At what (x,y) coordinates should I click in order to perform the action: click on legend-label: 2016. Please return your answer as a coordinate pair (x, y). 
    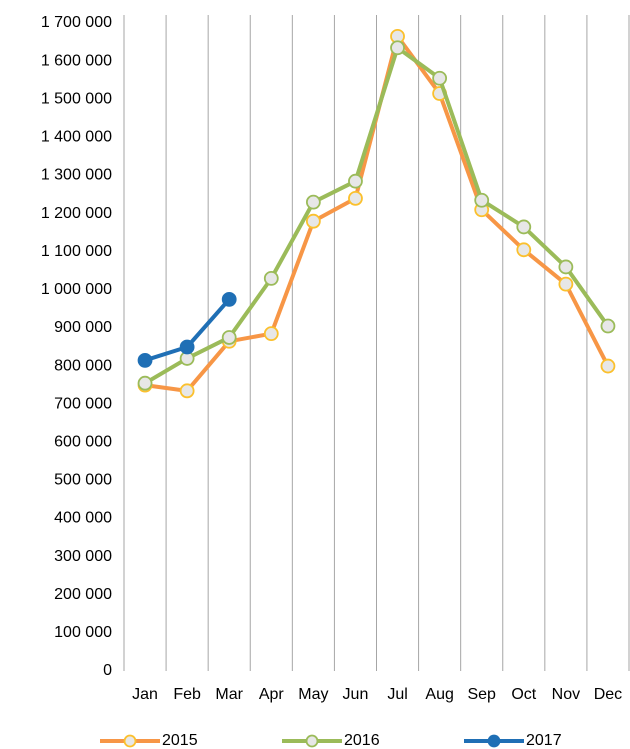
    Looking at the image, I should click on (362, 740).